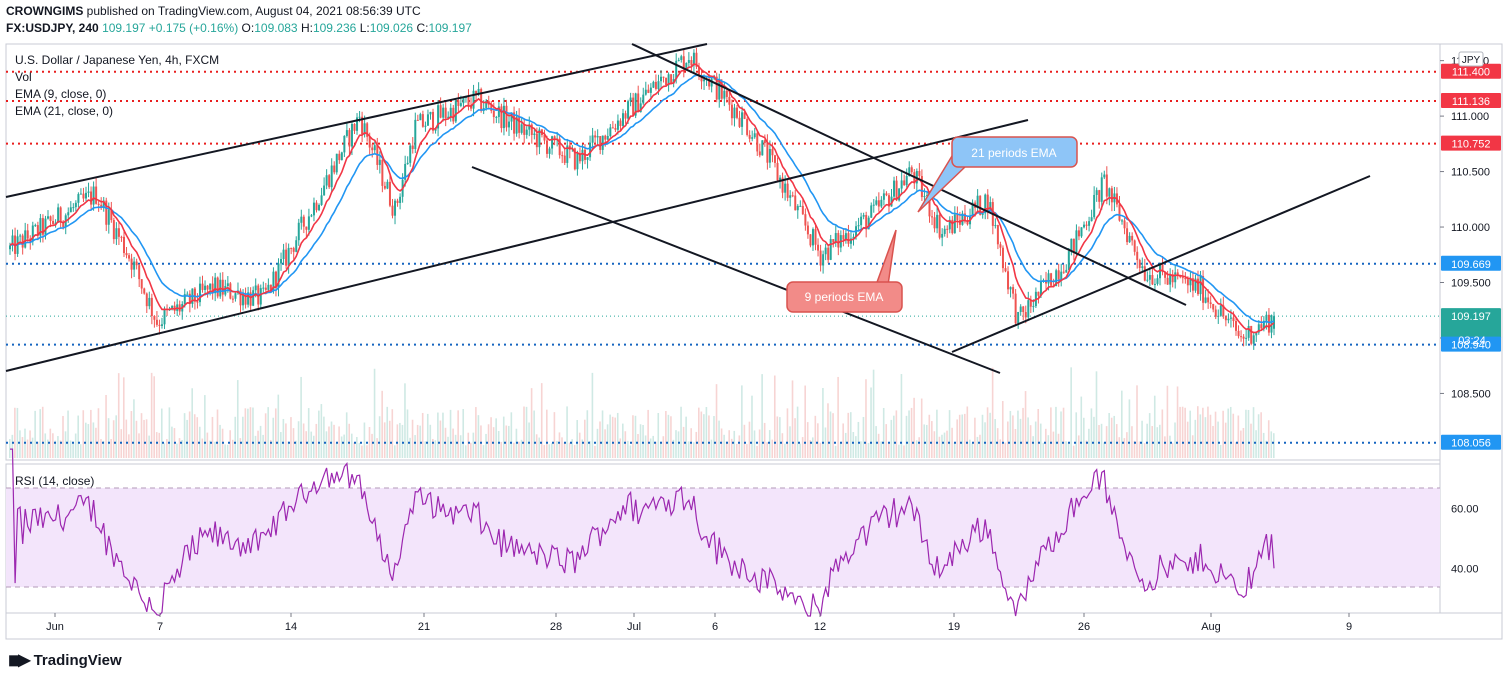 Image resolution: width=1508 pixels, height=677 pixels. I want to click on symbol-label: FX:USDJPY, 240, so click(52, 28).